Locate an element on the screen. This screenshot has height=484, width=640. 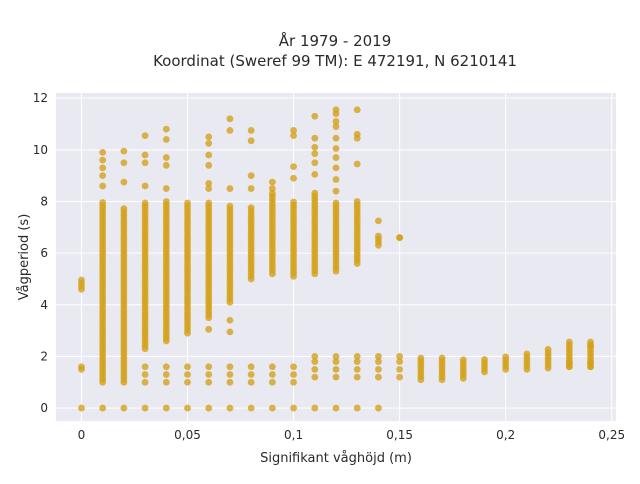
y-axis-ticks: 0 2 4 6 8 10 12 is located at coordinates (40, 253).